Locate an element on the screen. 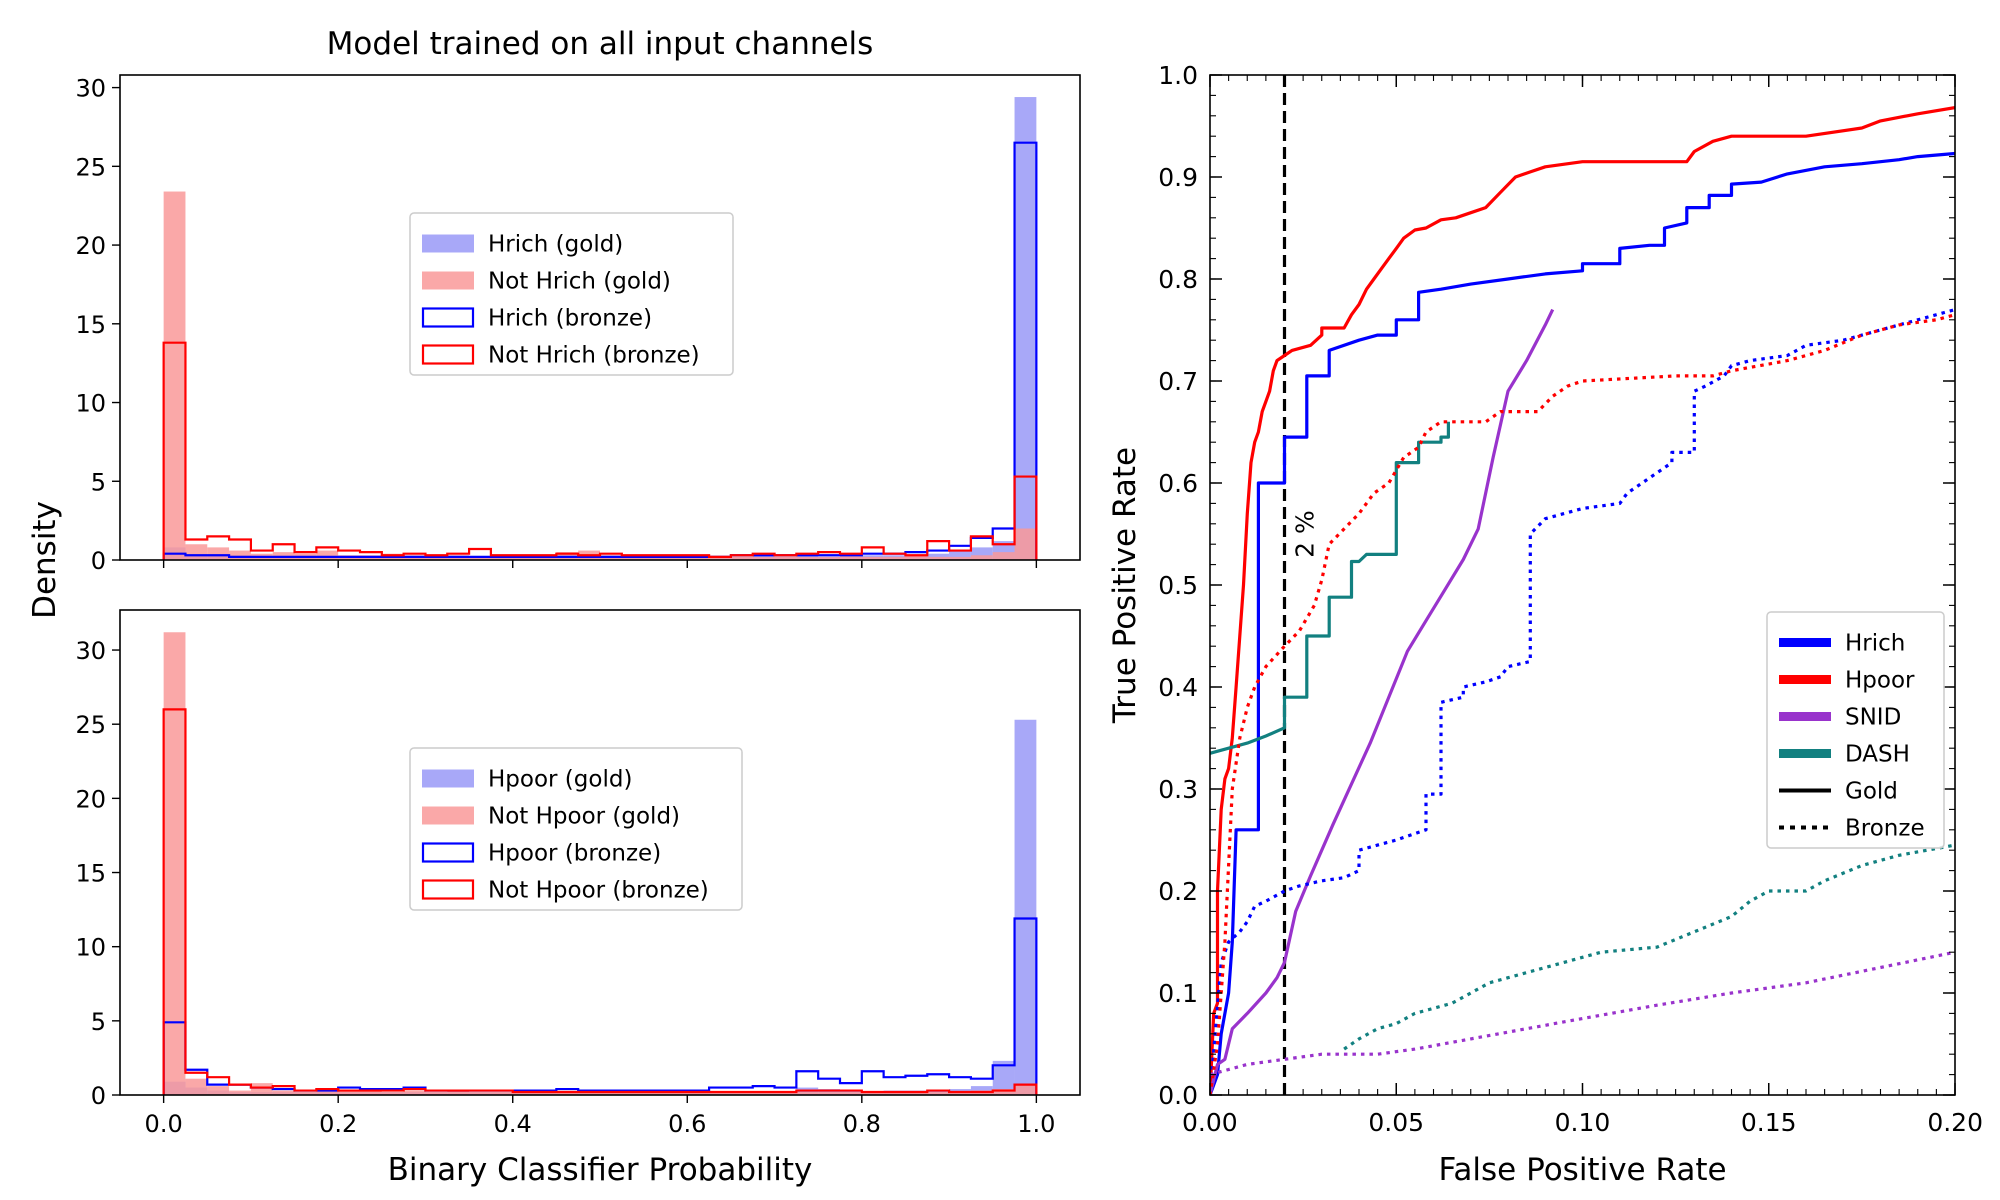 The image size is (2000, 1200). y-tick-label: 15 is located at coordinates (90, 325).